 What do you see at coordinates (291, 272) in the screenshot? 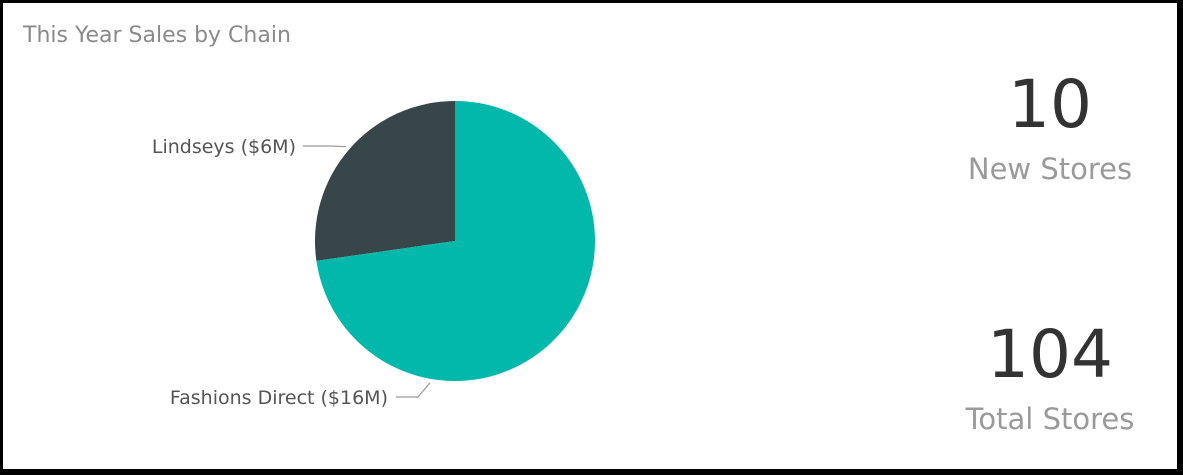
I see `pie-labels: Lindseys ($6M) Fashions Direct ($16M)` at bounding box center [291, 272].